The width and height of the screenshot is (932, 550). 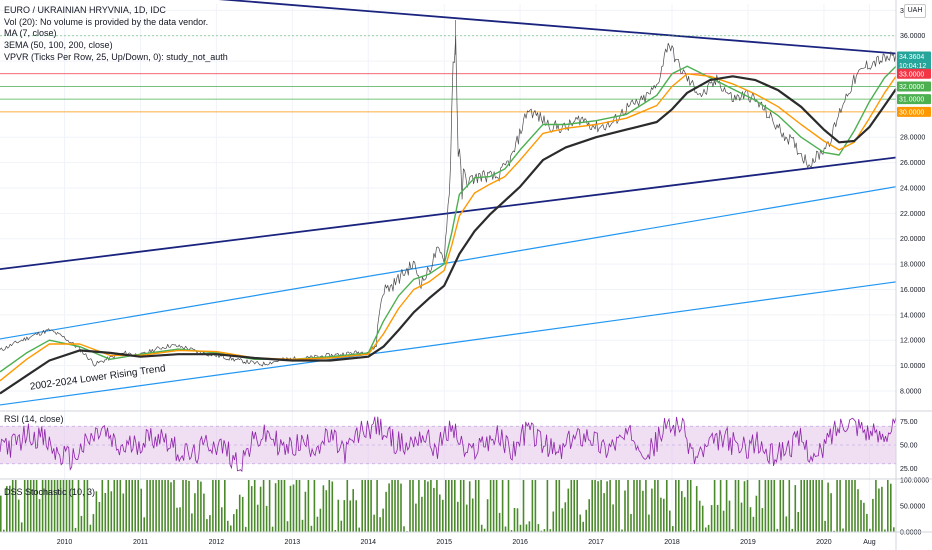 What do you see at coordinates (824, 542) in the screenshot?
I see `x-tick-10: 2020` at bounding box center [824, 542].